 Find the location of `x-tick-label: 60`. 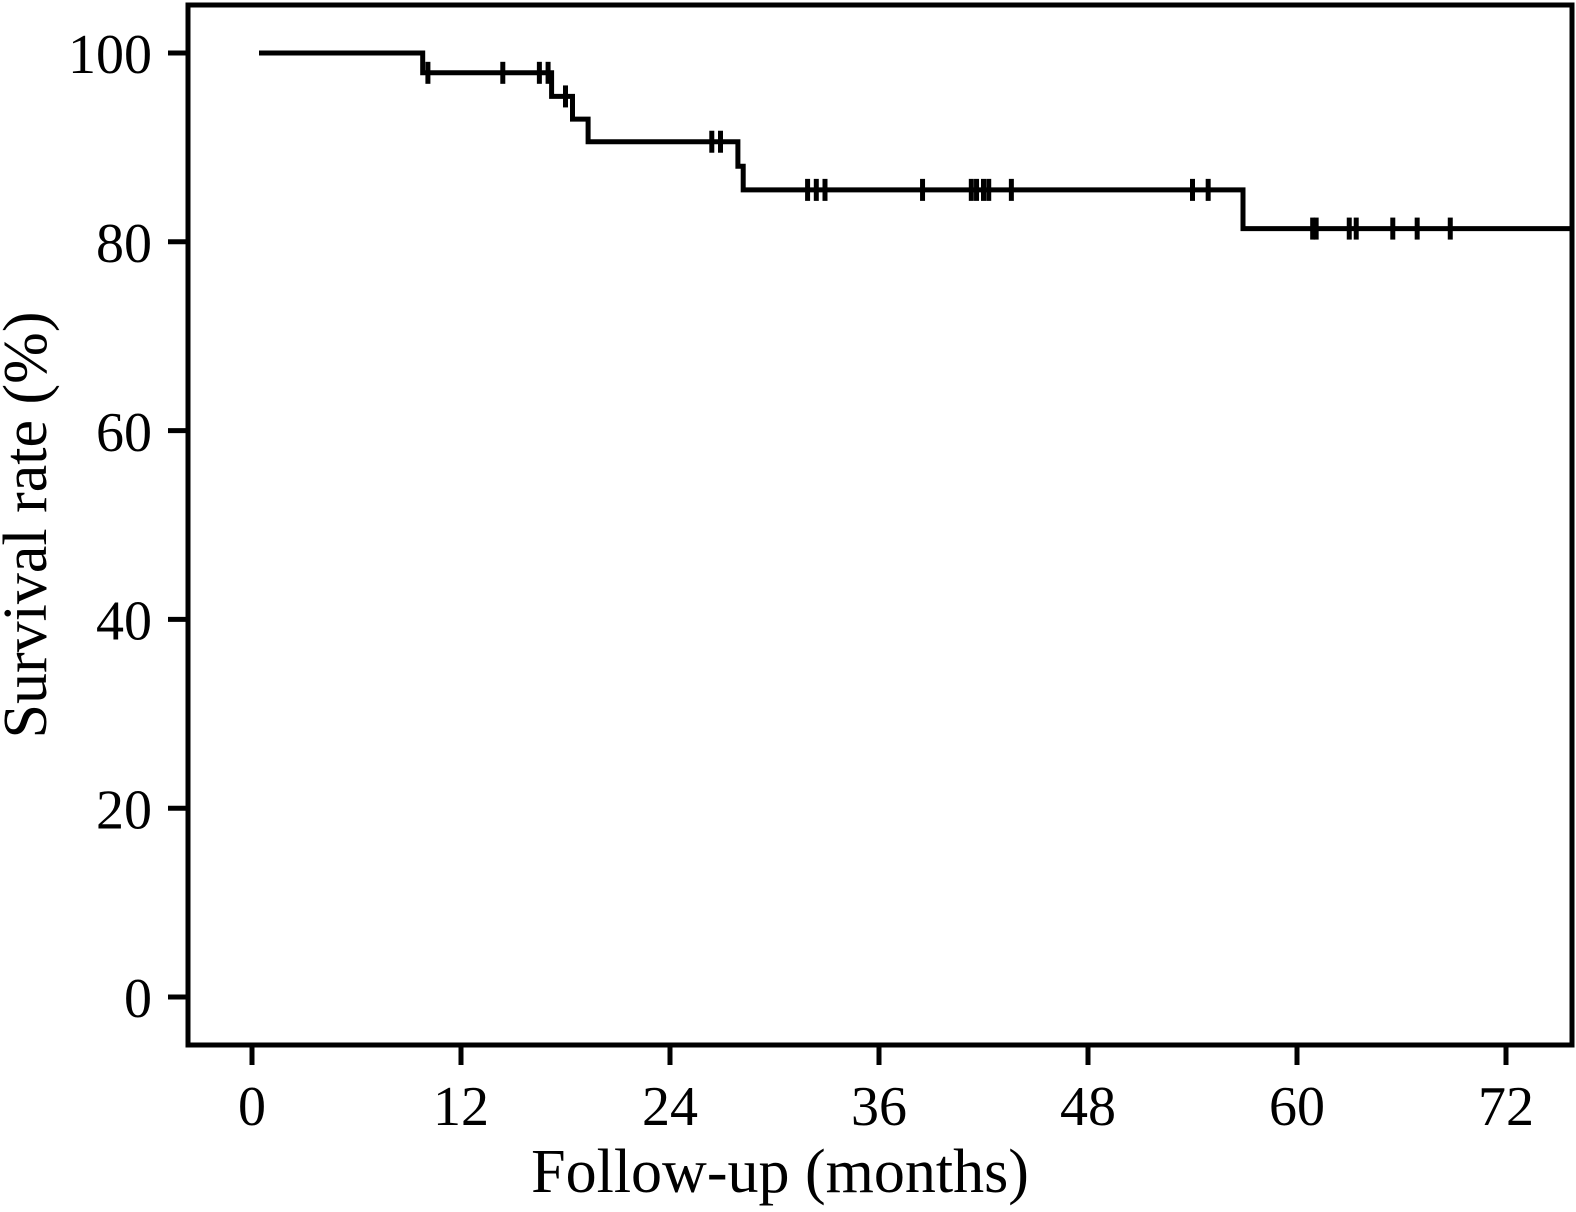

x-tick-label: 60 is located at coordinates (1297, 1107).